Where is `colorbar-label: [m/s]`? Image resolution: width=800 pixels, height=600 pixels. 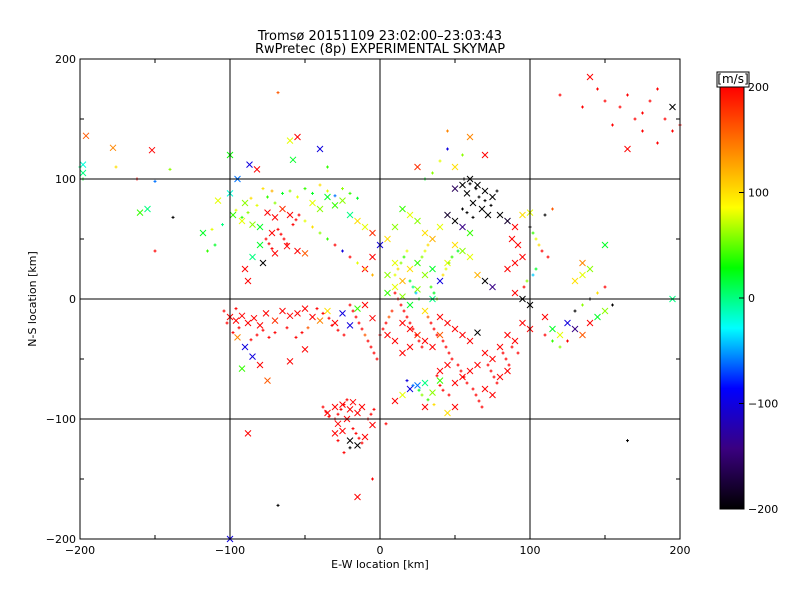 colorbar-label: [m/s] is located at coordinates (732, 79).